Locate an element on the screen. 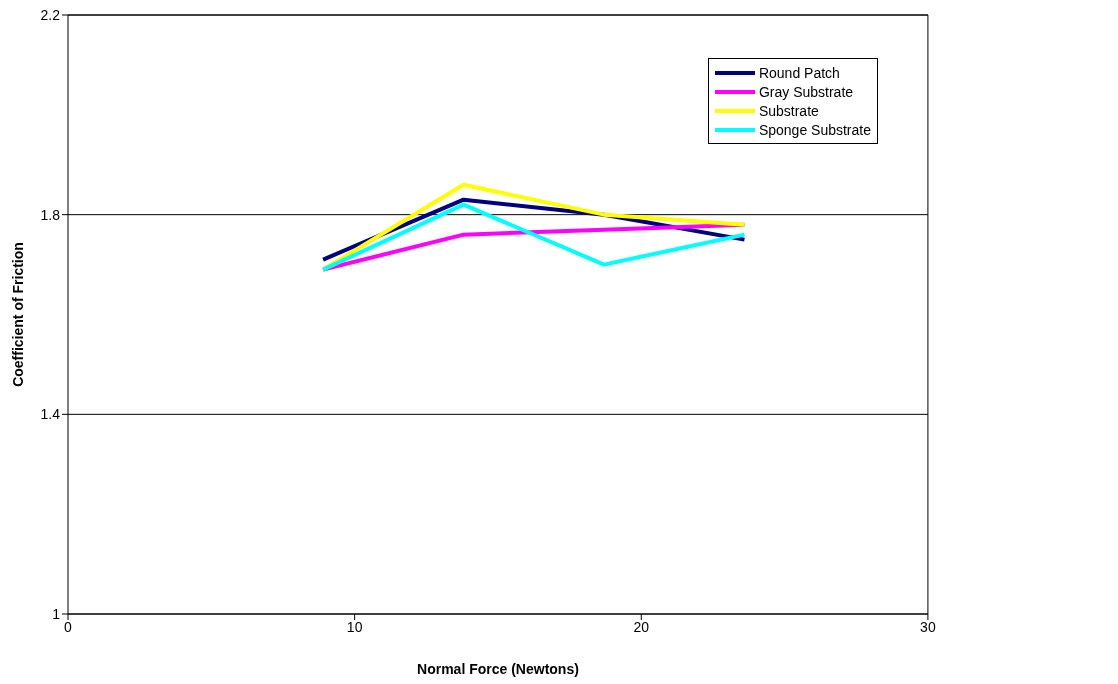 This screenshot has width=1118, height=684. x-tick-label: 20 is located at coordinates (641, 626).